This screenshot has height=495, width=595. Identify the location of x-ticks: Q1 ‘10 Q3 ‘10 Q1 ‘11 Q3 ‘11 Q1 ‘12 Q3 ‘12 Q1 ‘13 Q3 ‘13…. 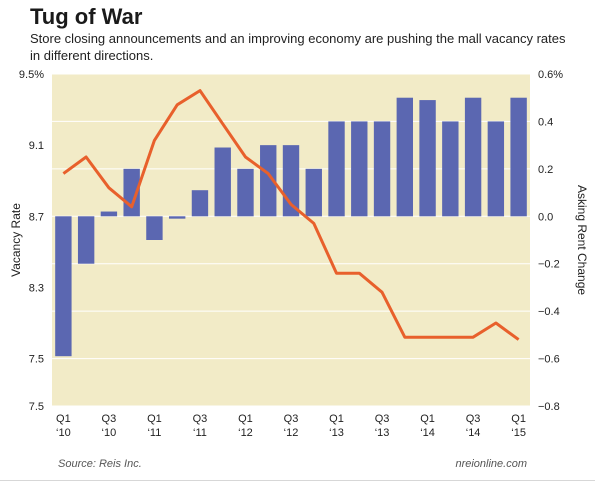
(291, 426).